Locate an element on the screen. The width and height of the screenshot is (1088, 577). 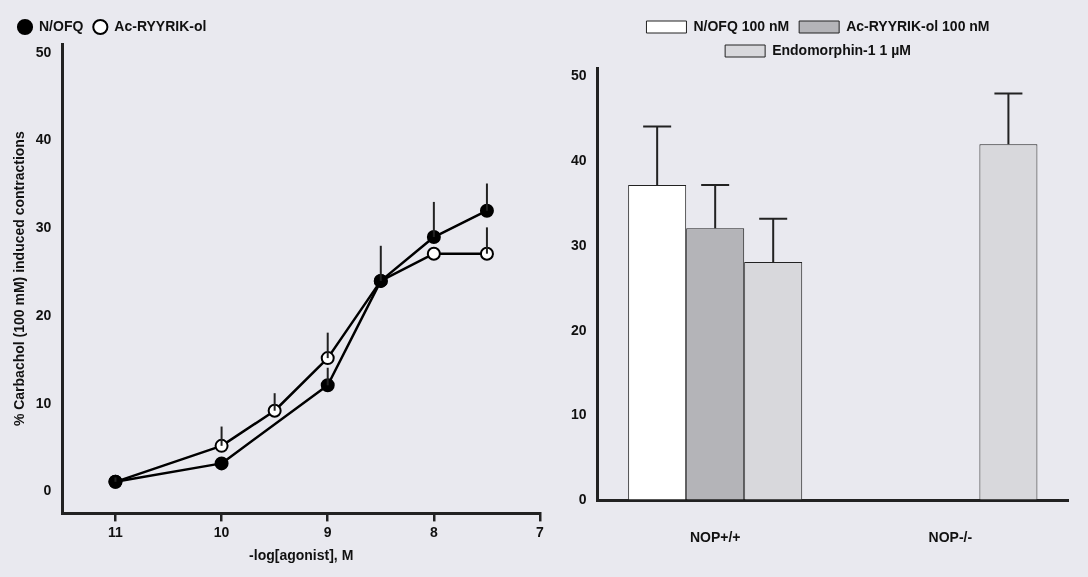
x-tick-label: 8 is located at coordinates (433, 531).